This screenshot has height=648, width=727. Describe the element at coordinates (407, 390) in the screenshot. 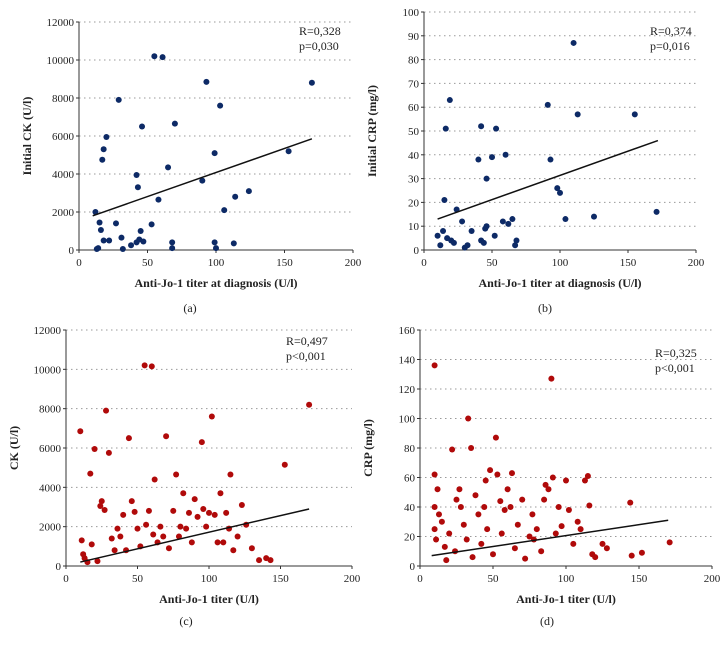

I see `y-tick-label: 120` at that location.